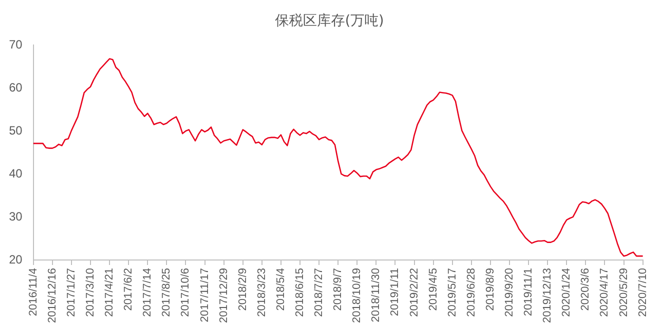  Describe the element at coordinates (452, 292) in the screenshot. I see `x-tick-label: 2019/5/17` at that location.